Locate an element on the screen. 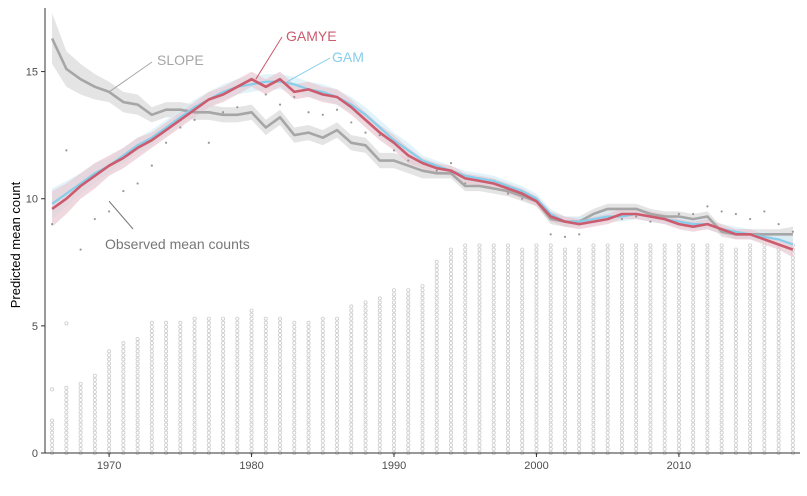 The width and height of the screenshot is (807, 496). y-tick-label: 15 is located at coordinates (32, 73).